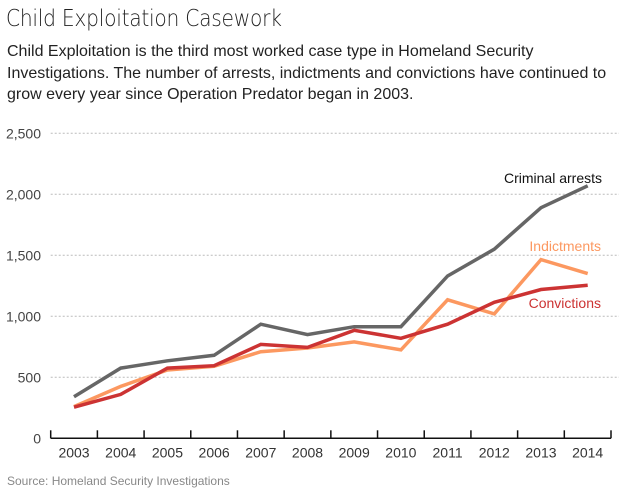 The height and width of the screenshot is (500, 620). Describe the element at coordinates (37, 438) in the screenshot. I see `y-tick-label-0: 0` at that location.